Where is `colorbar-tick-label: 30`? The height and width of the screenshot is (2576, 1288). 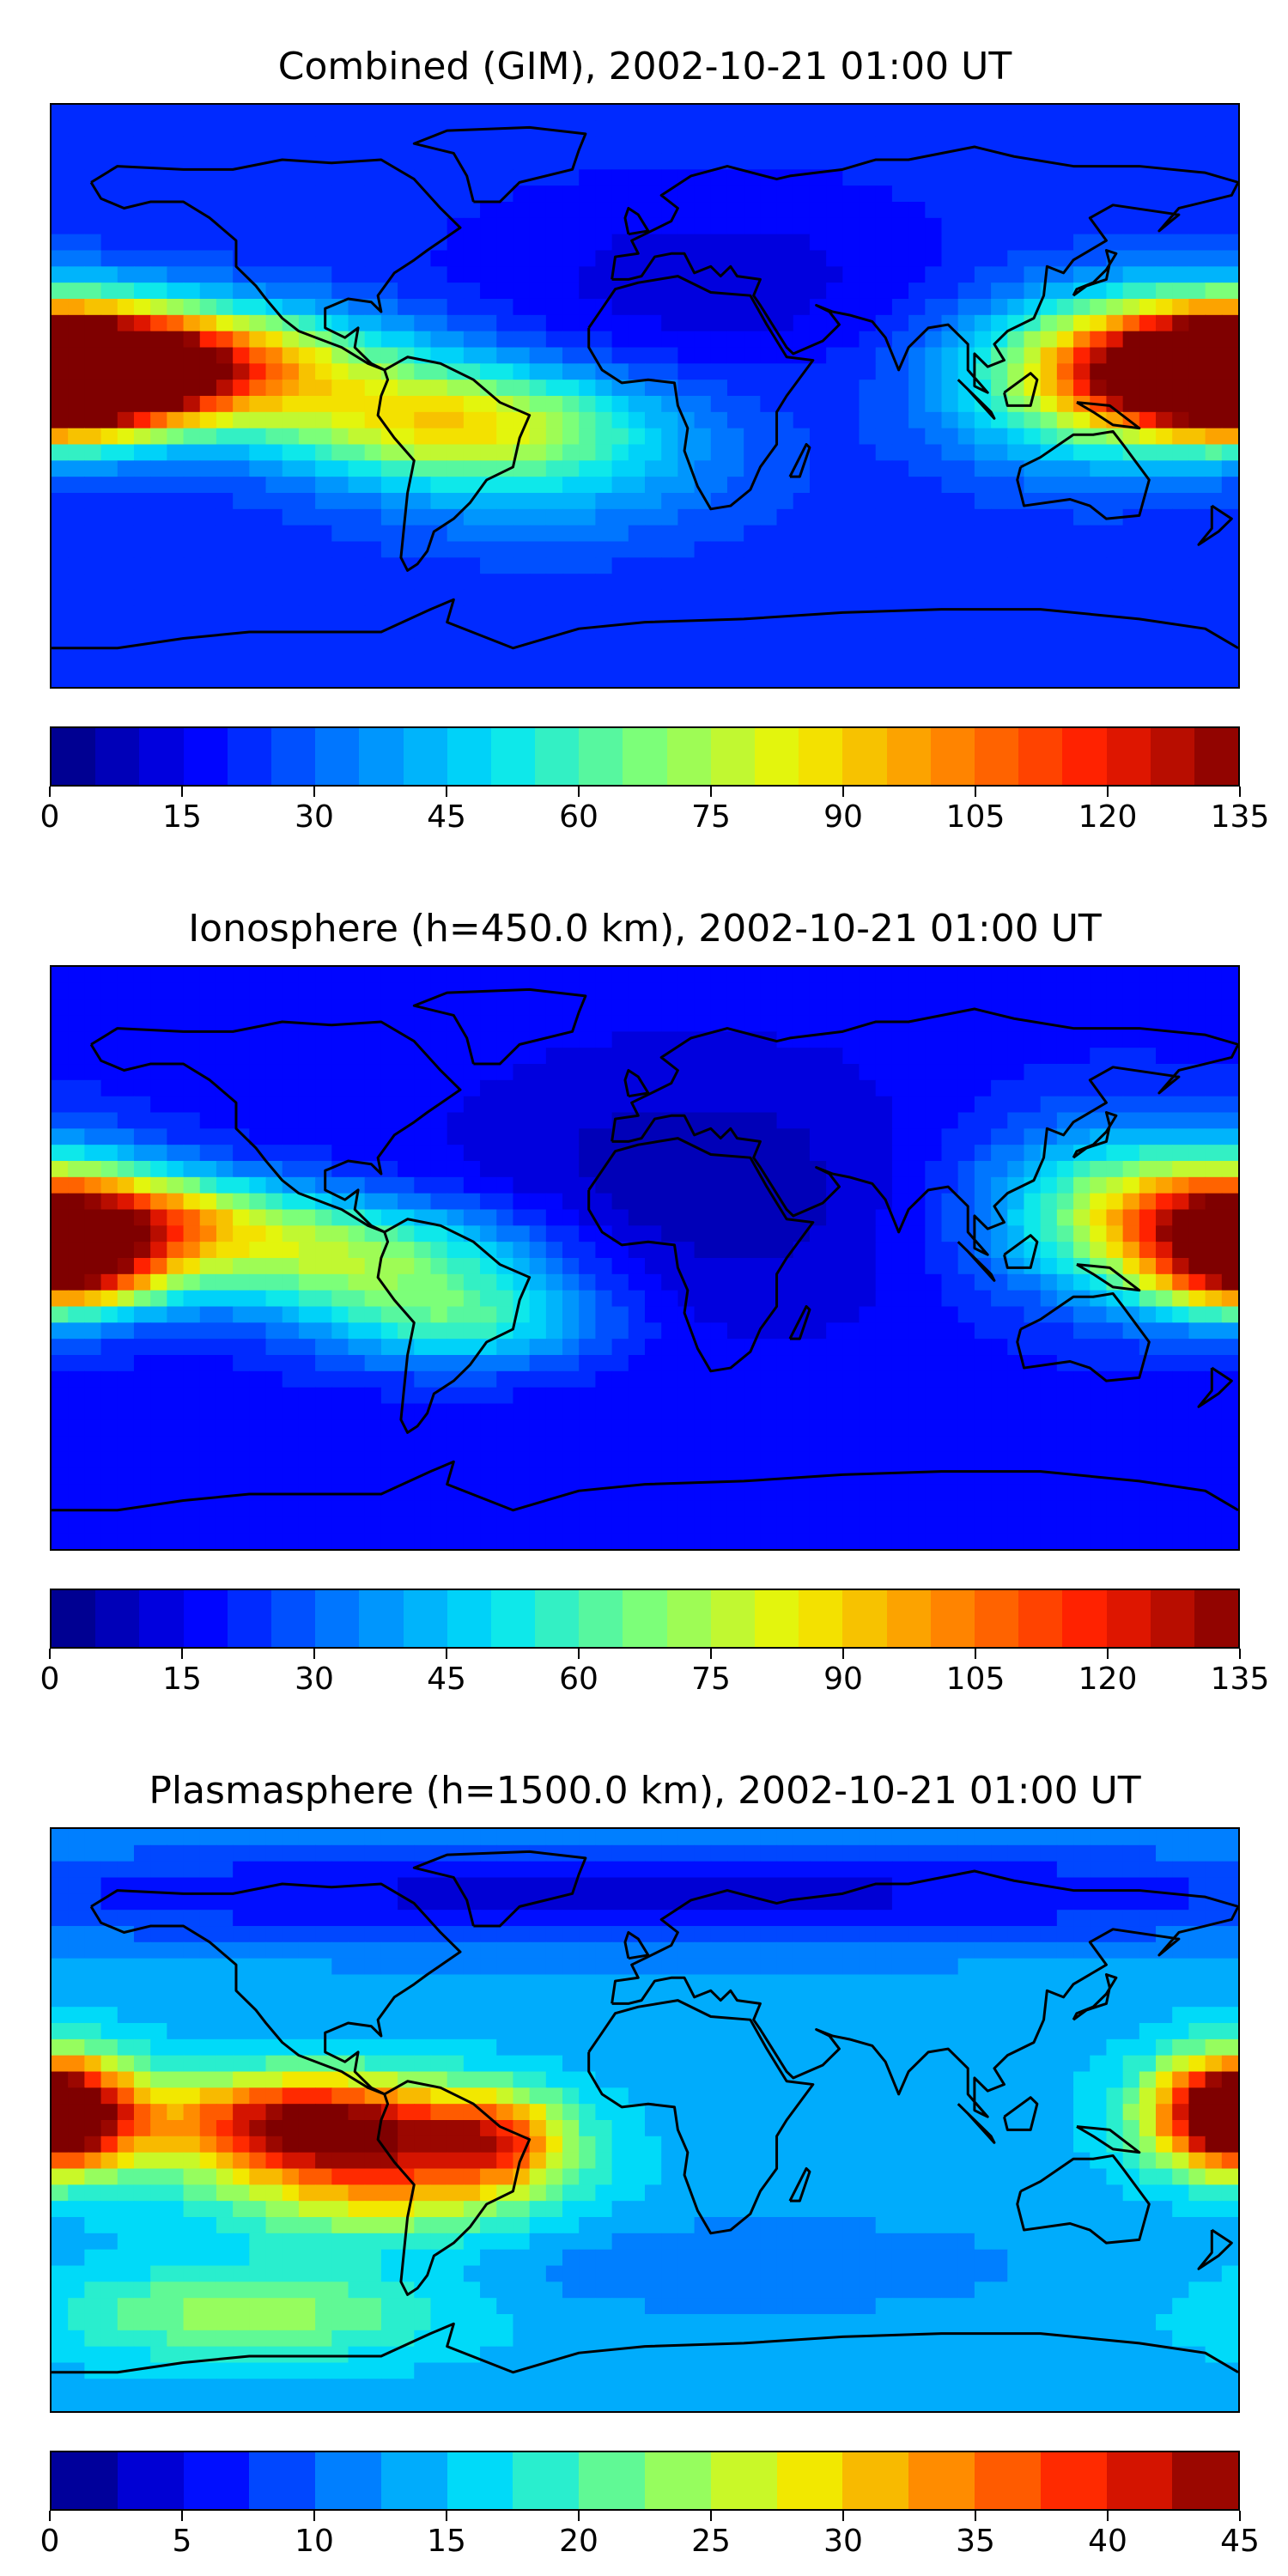
colorbar-tick-label: 30 is located at coordinates (843, 2541).